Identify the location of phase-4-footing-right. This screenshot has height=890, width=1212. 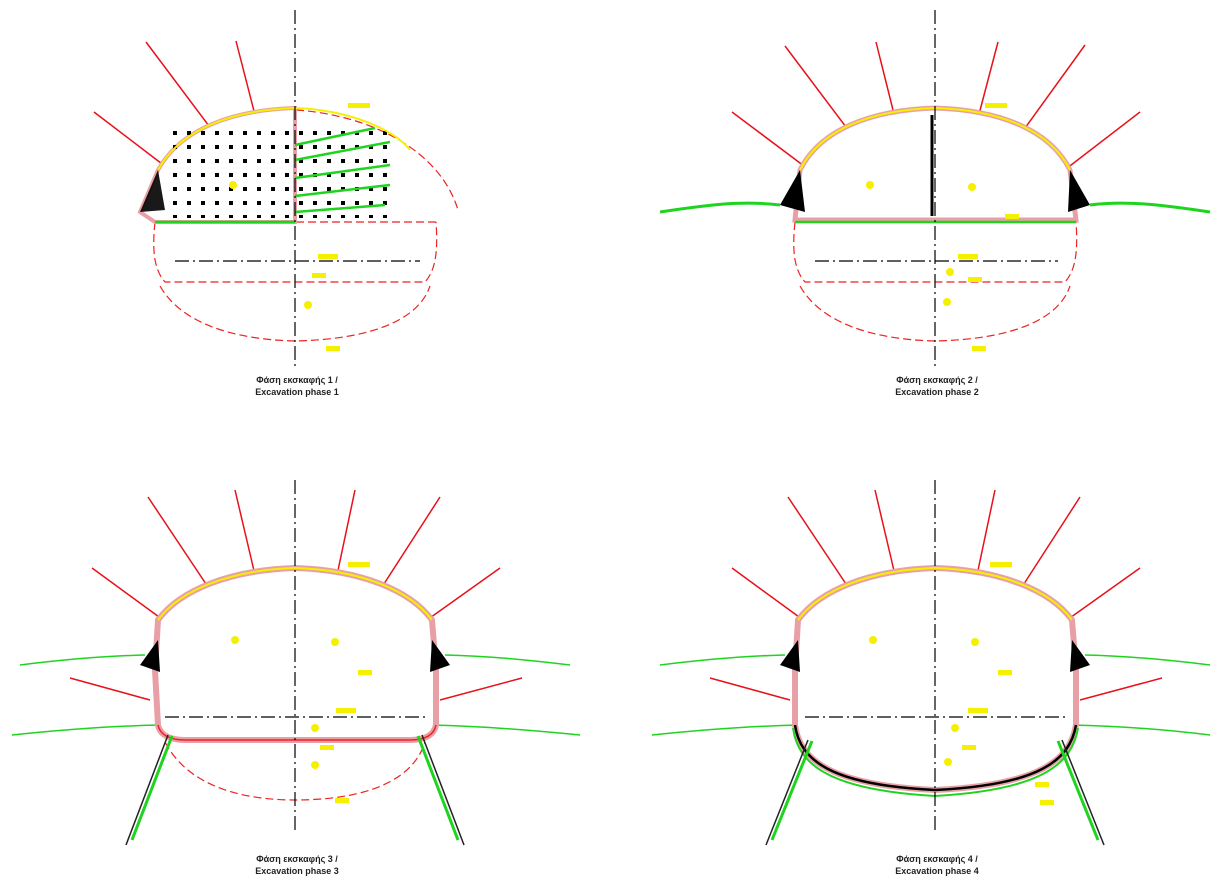
(1080, 656).